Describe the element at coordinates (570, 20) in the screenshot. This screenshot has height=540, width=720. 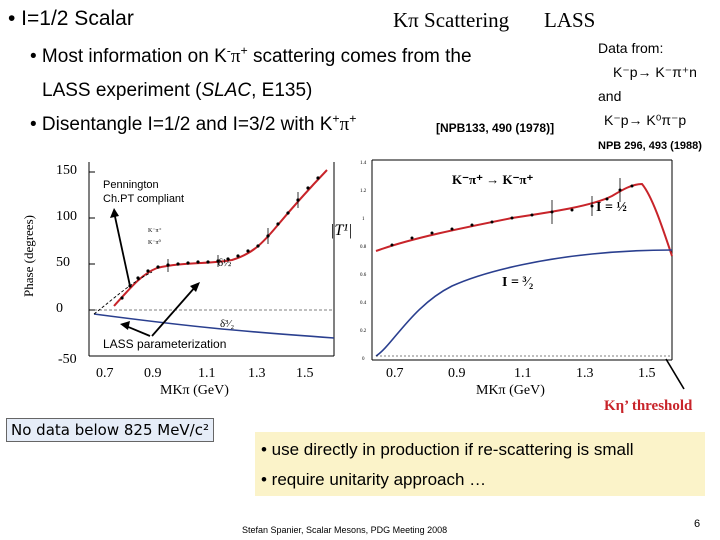
I see `slide-title-right: LASS` at that location.